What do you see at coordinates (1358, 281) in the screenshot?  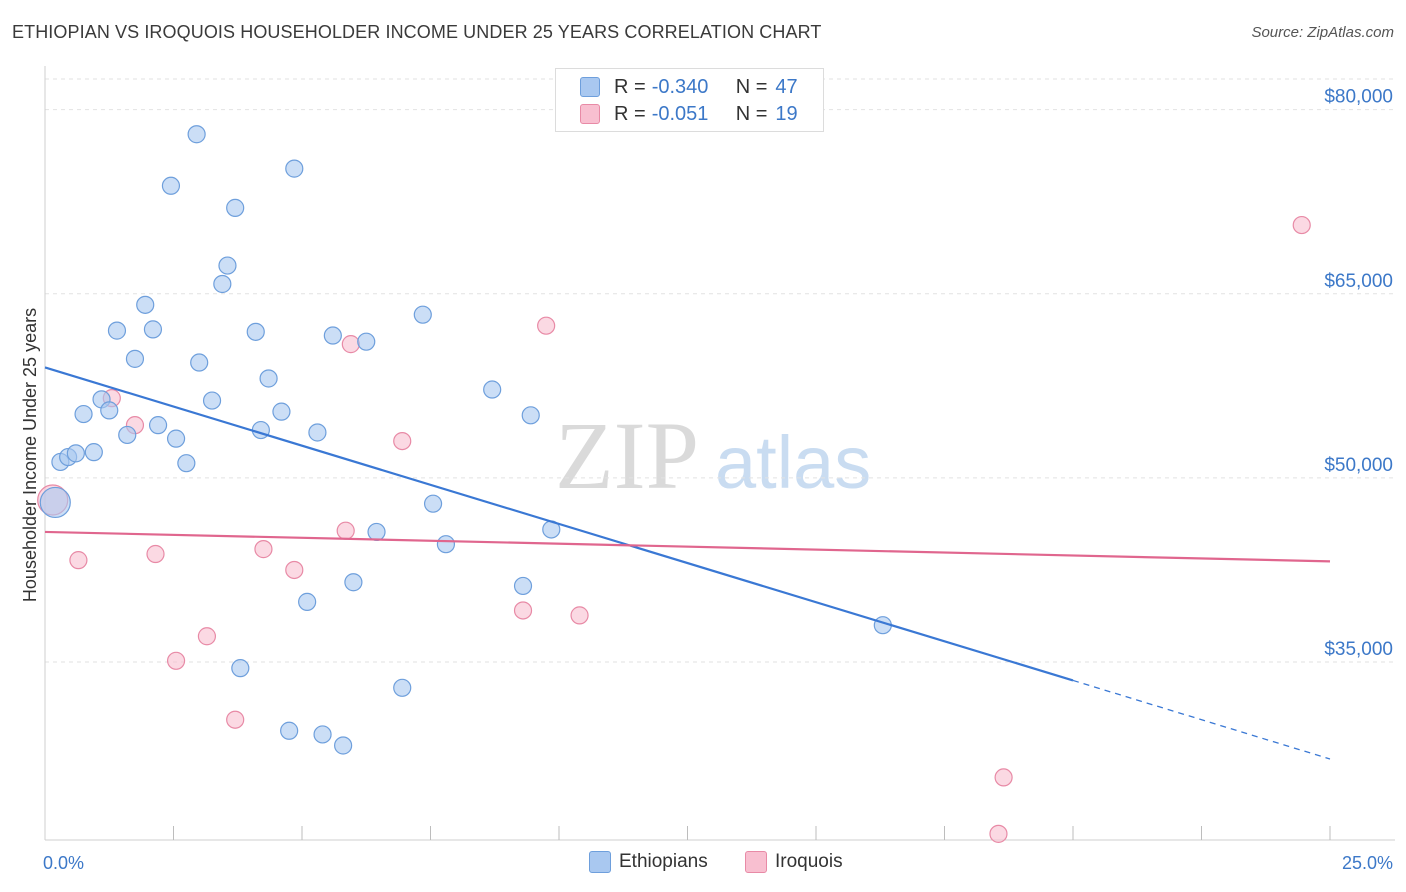 I see `y-tick-label: $65,000` at bounding box center [1358, 281].